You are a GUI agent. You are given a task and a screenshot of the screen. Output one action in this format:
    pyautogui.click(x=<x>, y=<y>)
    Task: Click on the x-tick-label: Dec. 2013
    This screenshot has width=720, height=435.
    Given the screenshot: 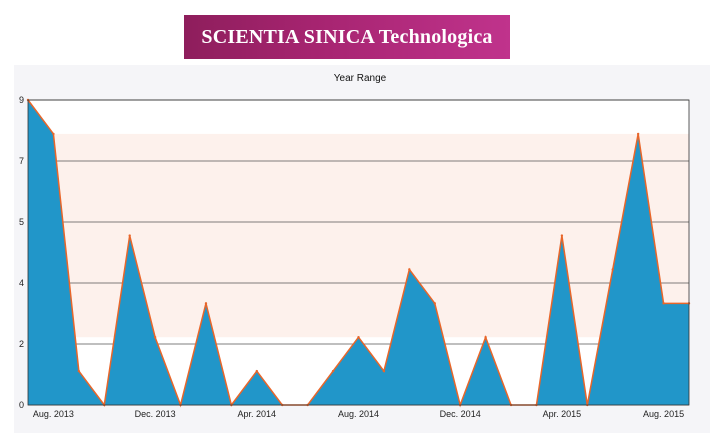 What is the action you would take?
    pyautogui.click(x=155, y=414)
    